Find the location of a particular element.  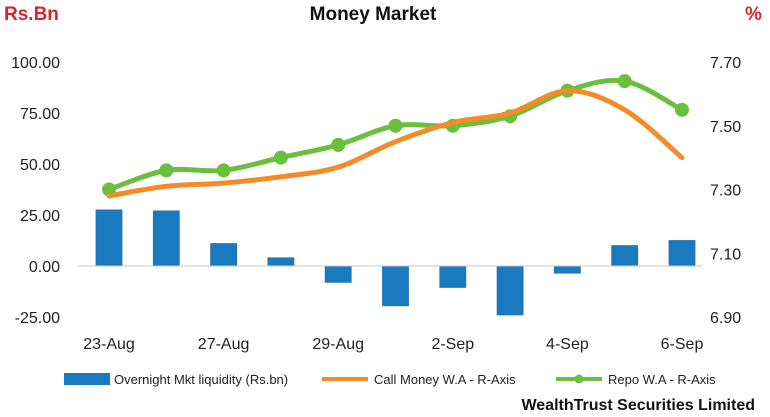

left-axis-tick-label: -25.00 is located at coordinates (37, 318).